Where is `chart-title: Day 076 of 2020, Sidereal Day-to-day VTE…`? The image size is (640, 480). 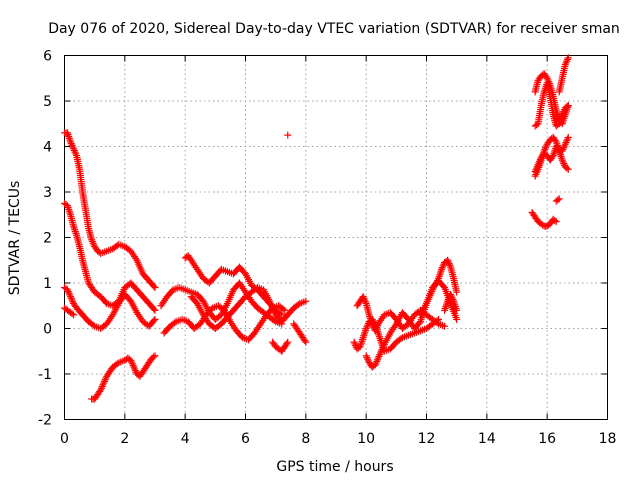
chart-title: Day 076 of 2020, Sidereal Day-to-day VTE… is located at coordinates (334, 29).